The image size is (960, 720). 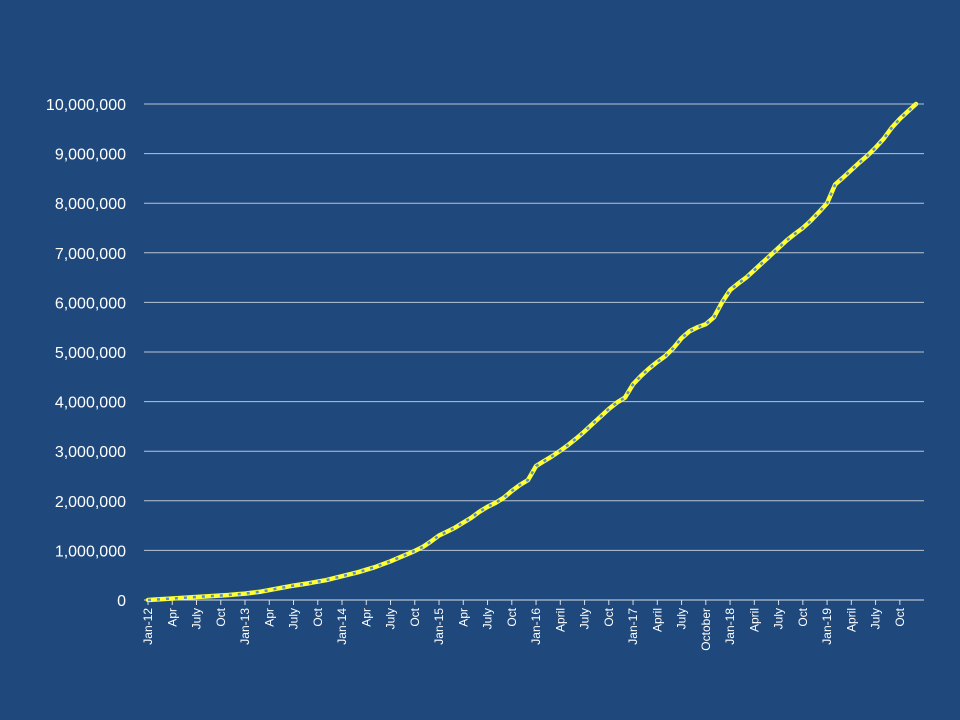 What do you see at coordinates (90, 551) in the screenshot?
I see `y-tick-label: 1,000,000` at bounding box center [90, 551].